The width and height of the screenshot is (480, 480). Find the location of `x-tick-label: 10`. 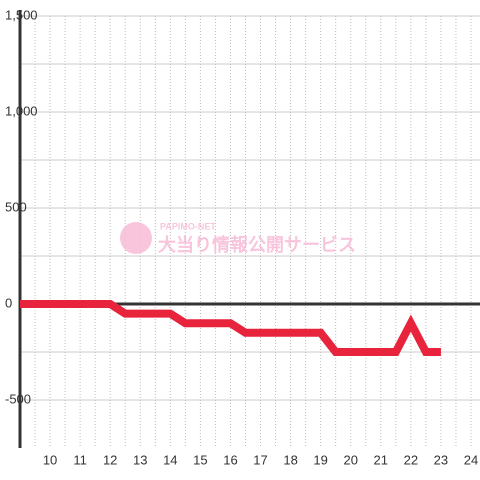

x-tick-label: 10 is located at coordinates (50, 459).